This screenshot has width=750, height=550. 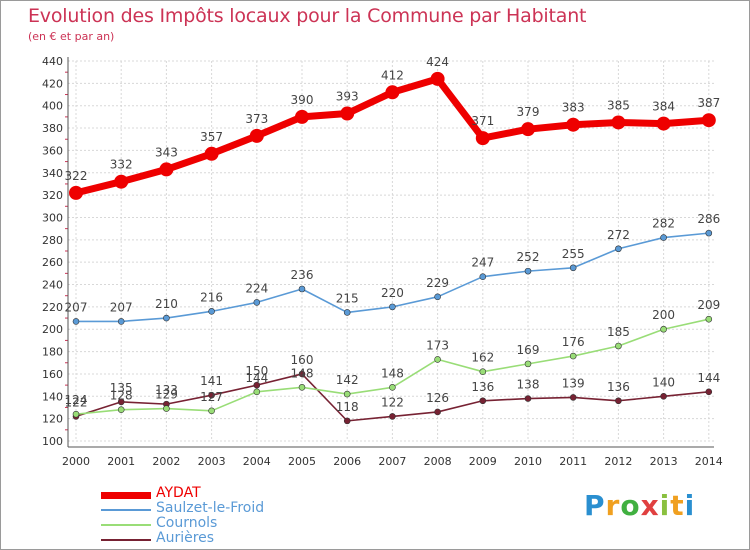 What do you see at coordinates (178, 493) in the screenshot?
I see `legend-label: AYDAT` at bounding box center [178, 493].